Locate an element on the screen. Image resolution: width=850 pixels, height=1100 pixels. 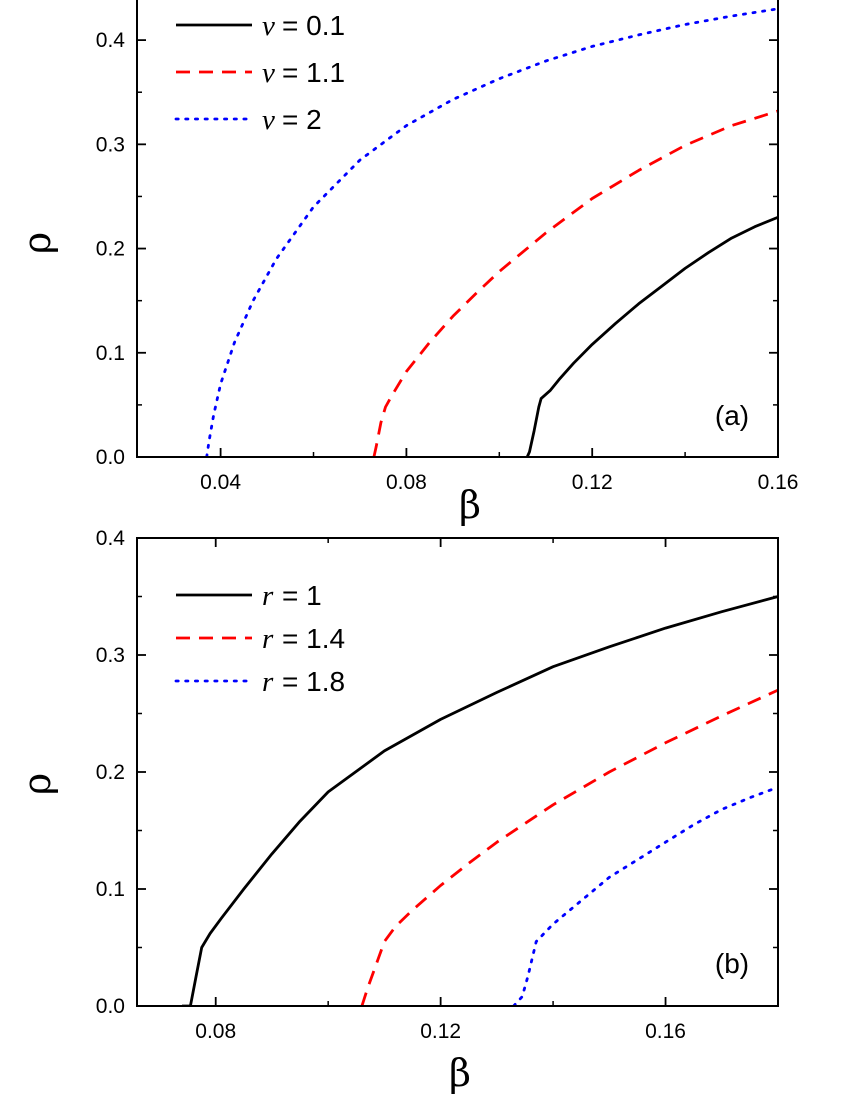
x-tick-label: 0.04 is located at coordinates (220, 482).